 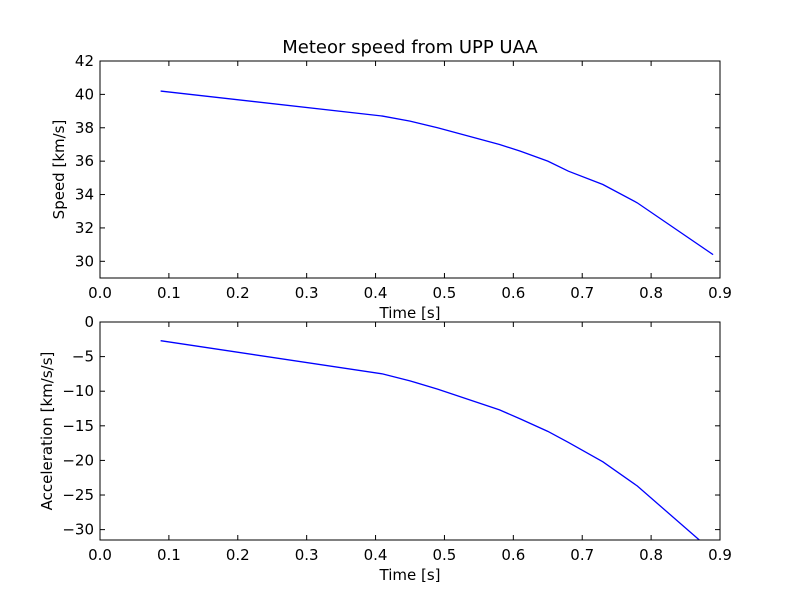 What do you see at coordinates (410, 47) in the screenshot?
I see `speed-chart-title: Meteor speed from UPP UAA` at bounding box center [410, 47].